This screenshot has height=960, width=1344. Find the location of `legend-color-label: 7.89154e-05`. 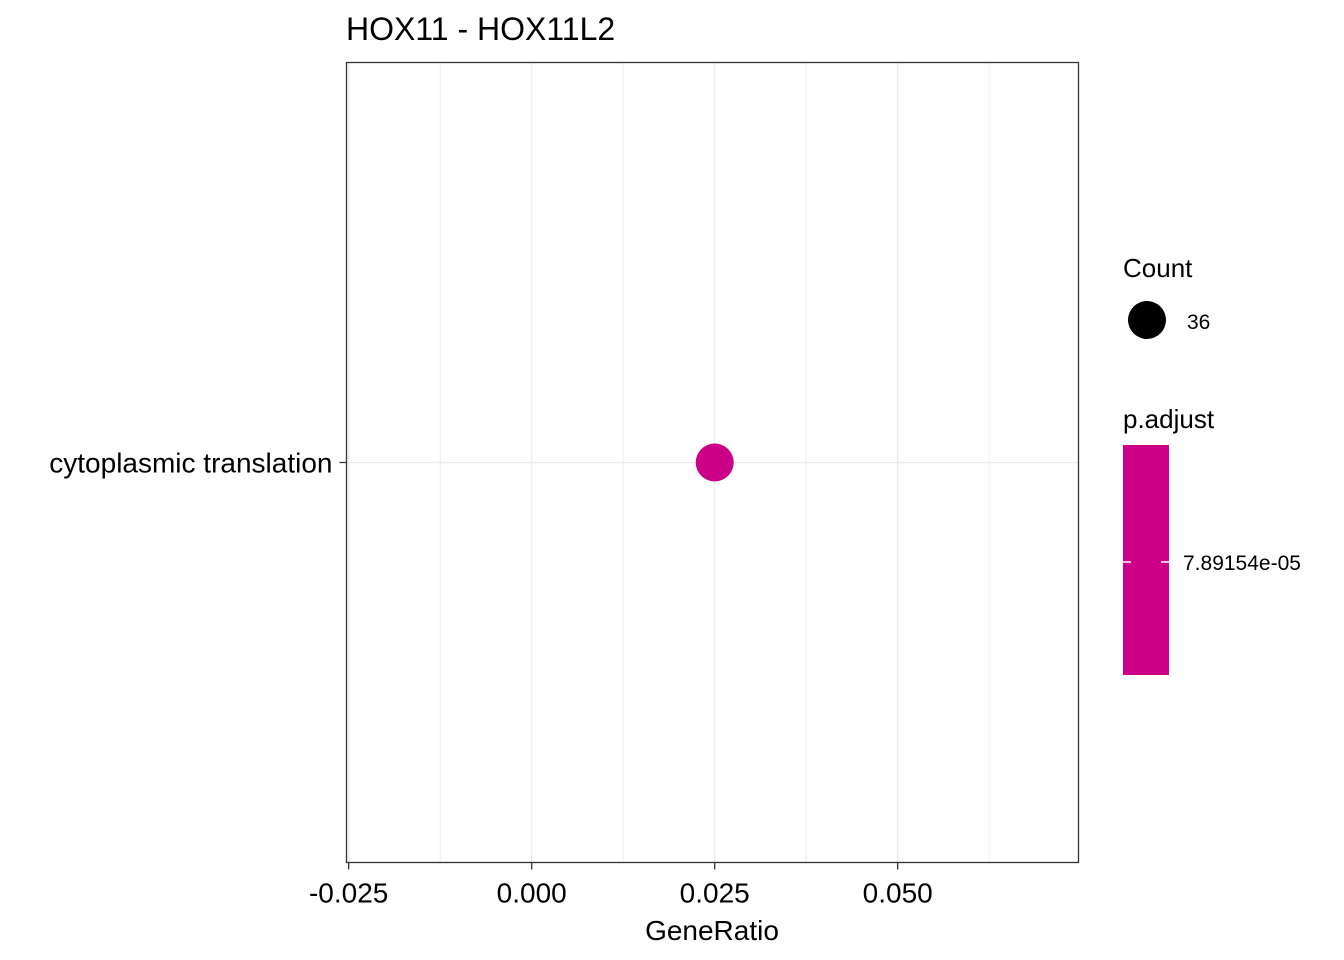

legend-color-label: 7.89154e-05 is located at coordinates (1242, 563).